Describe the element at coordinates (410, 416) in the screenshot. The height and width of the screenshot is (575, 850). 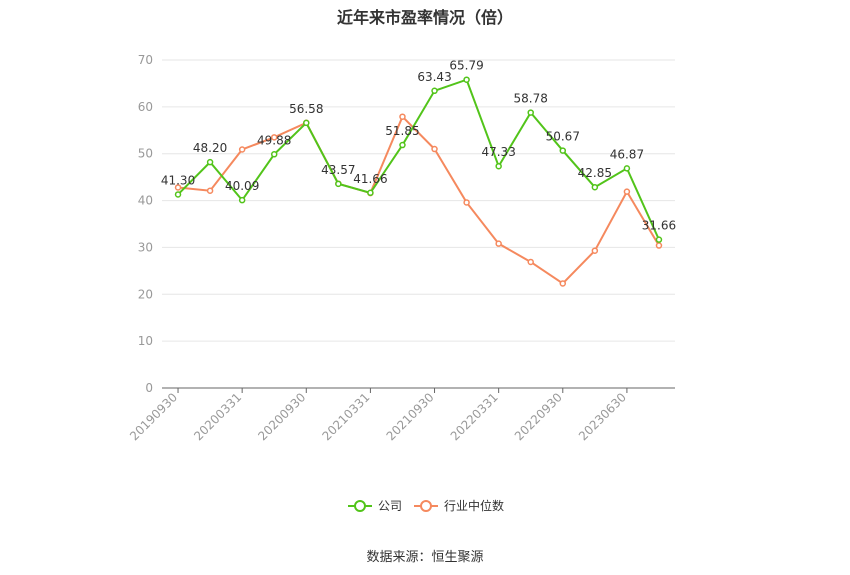
I see `x-tick-label: 20210930` at that location.